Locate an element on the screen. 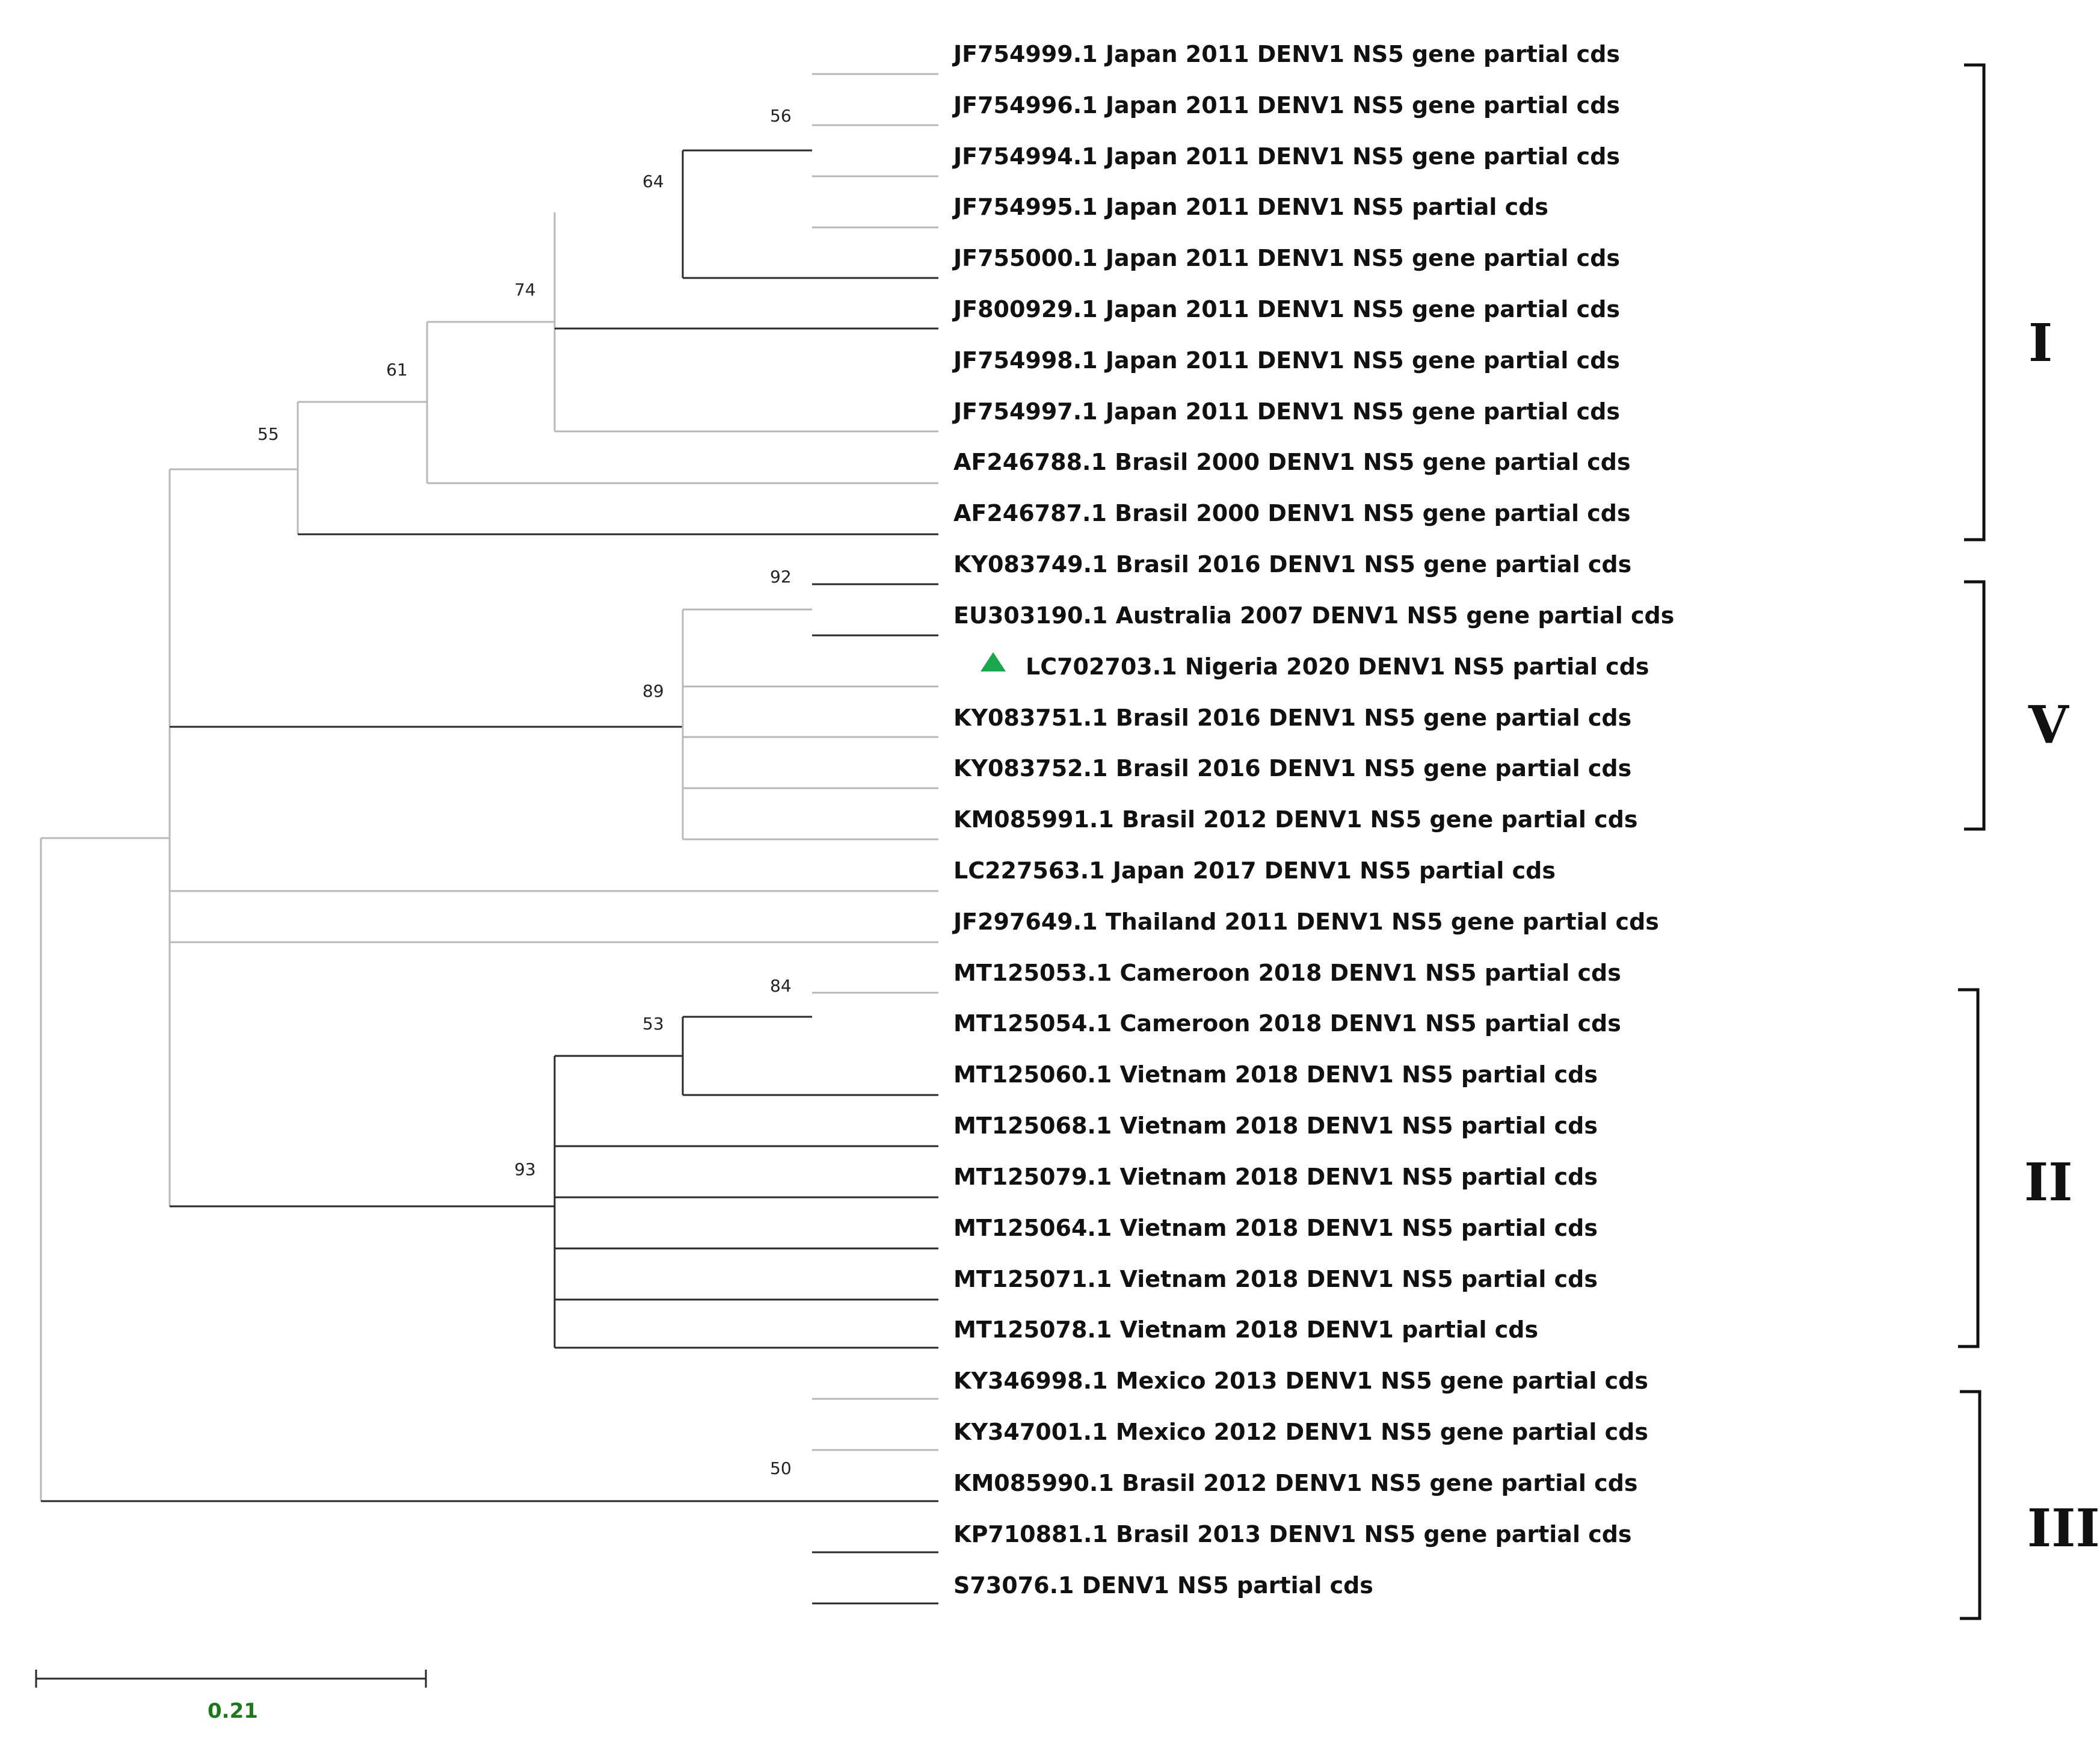 The image size is (2100, 1743). clade-bracket-II is located at coordinates (1969, 1168).